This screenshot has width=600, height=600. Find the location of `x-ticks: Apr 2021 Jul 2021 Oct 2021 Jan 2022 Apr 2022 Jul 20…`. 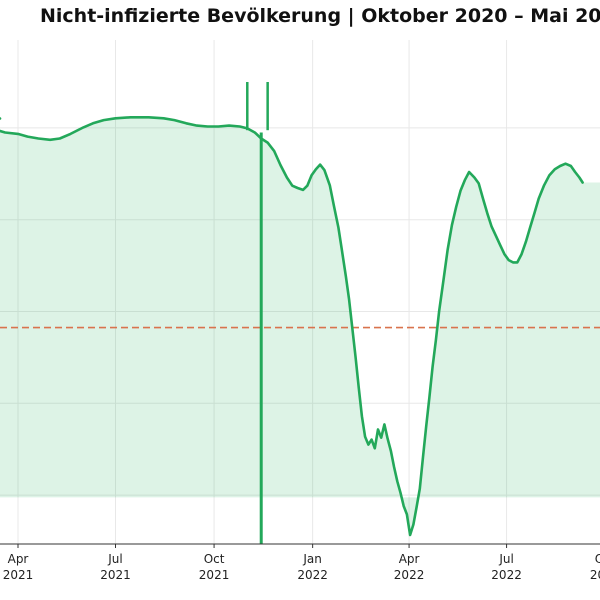

x-ticks: Apr 2021 Jul 2021 Oct 2021 Jan 2022 Apr 2022 Jul 20… is located at coordinates (301, 563).